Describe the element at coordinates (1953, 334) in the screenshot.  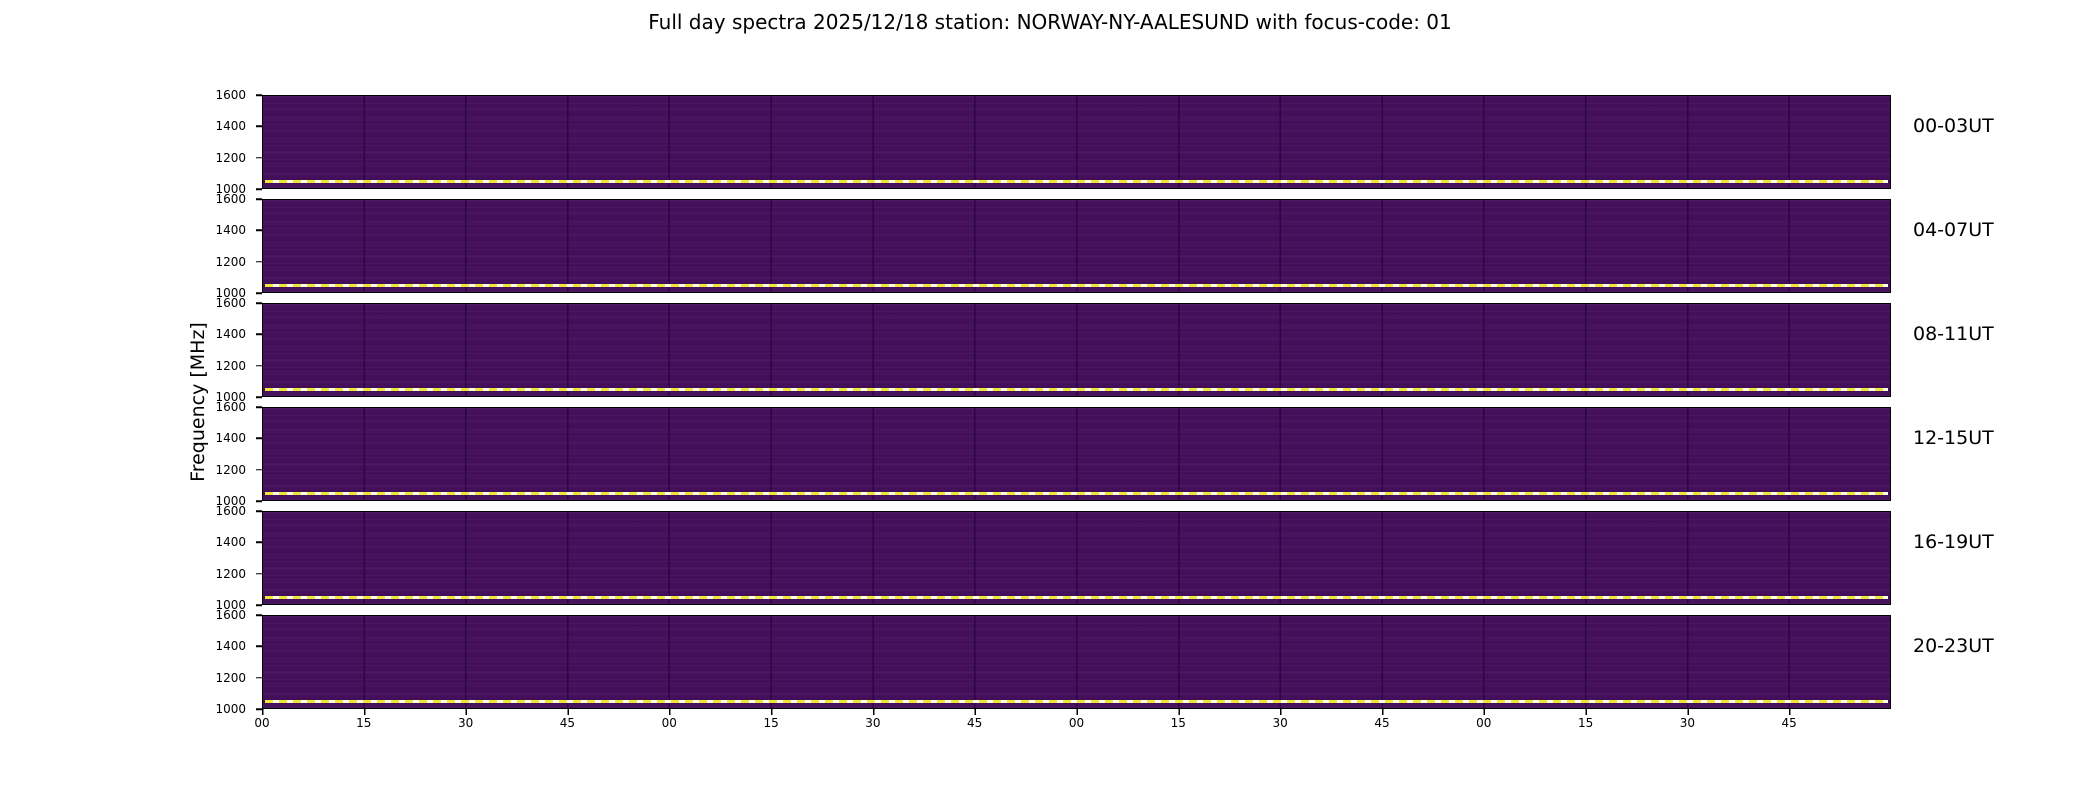
I see `panel-time-label: 08-11UT` at that location.